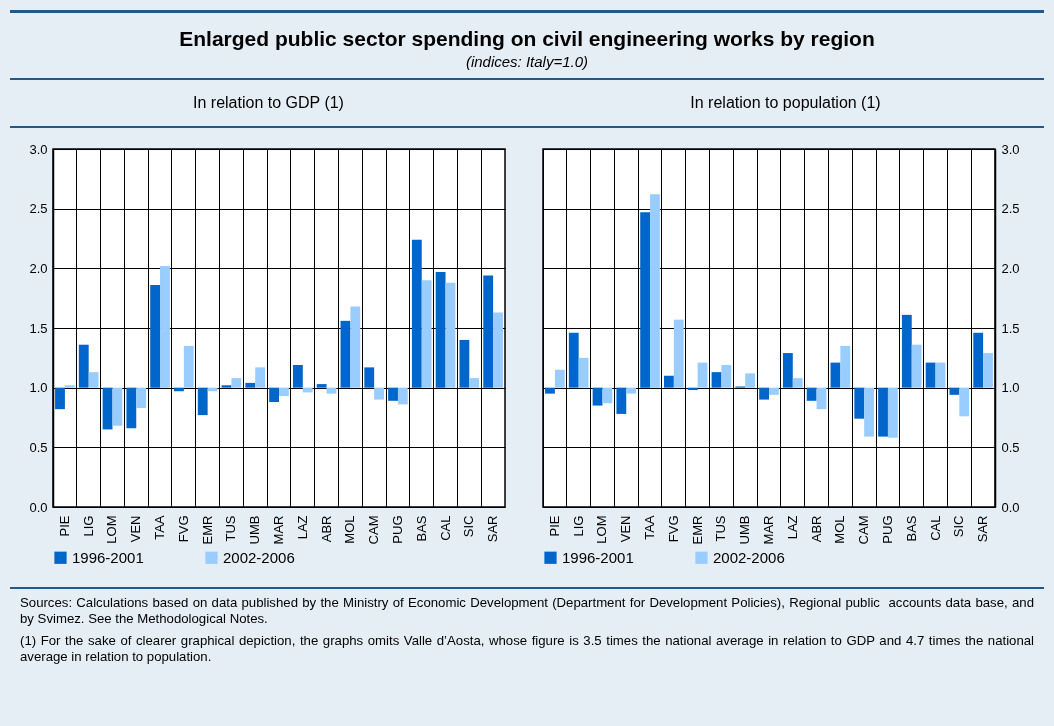 This screenshot has width=1054, height=726. What do you see at coordinates (745, 530) in the screenshot?
I see `x-tick-label: UMB` at bounding box center [745, 530].